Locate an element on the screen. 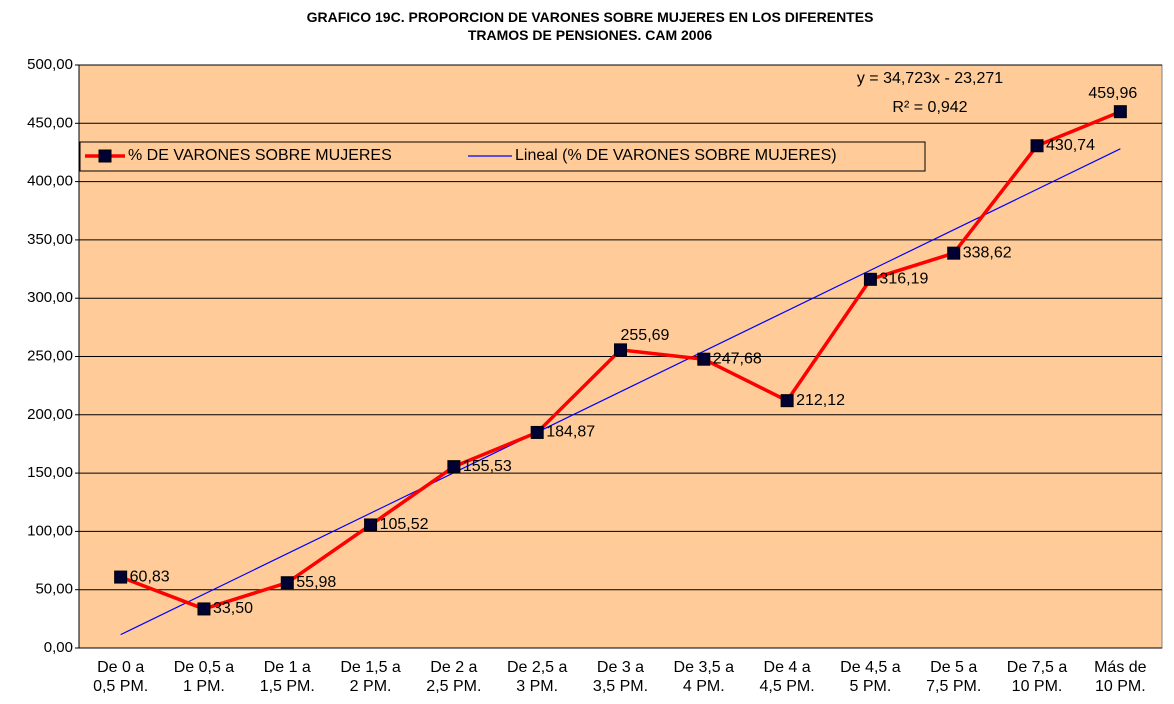  legend-label: % DE VARONES SOBRE MUJERES is located at coordinates (260, 155).